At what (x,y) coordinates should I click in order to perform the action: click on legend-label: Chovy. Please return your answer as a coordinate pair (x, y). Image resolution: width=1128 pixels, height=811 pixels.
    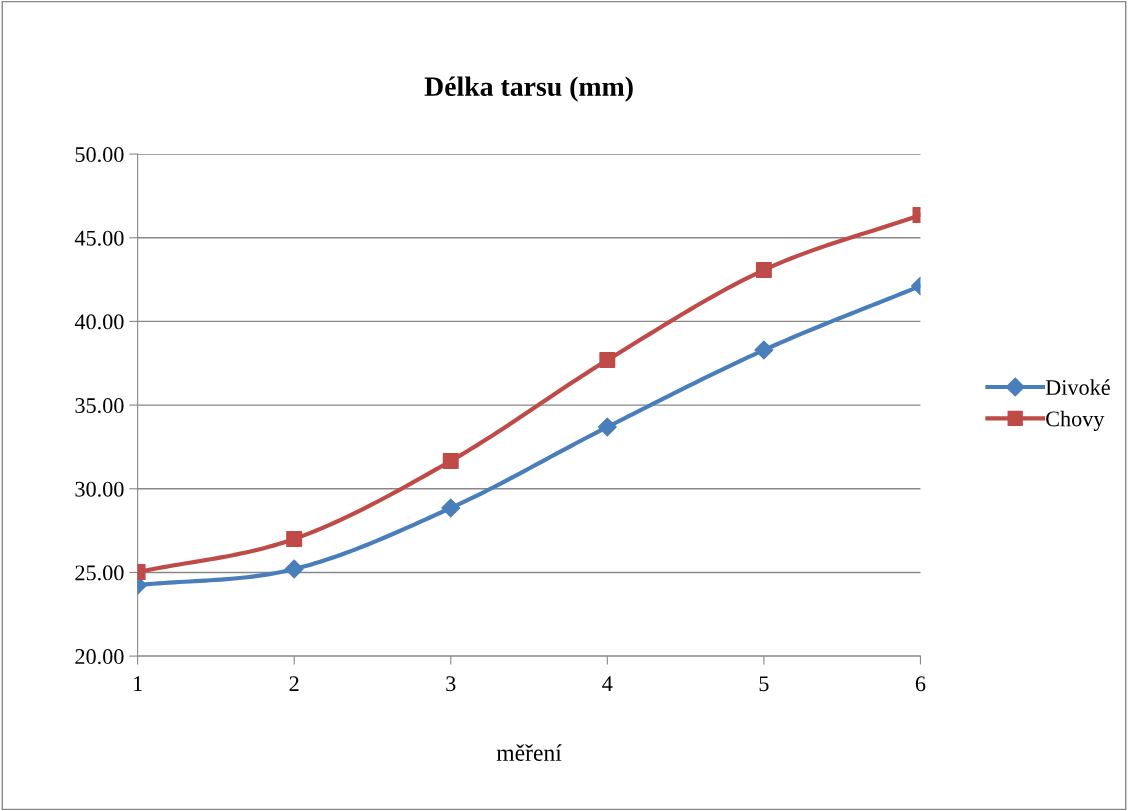
    Looking at the image, I should click on (1075, 420).